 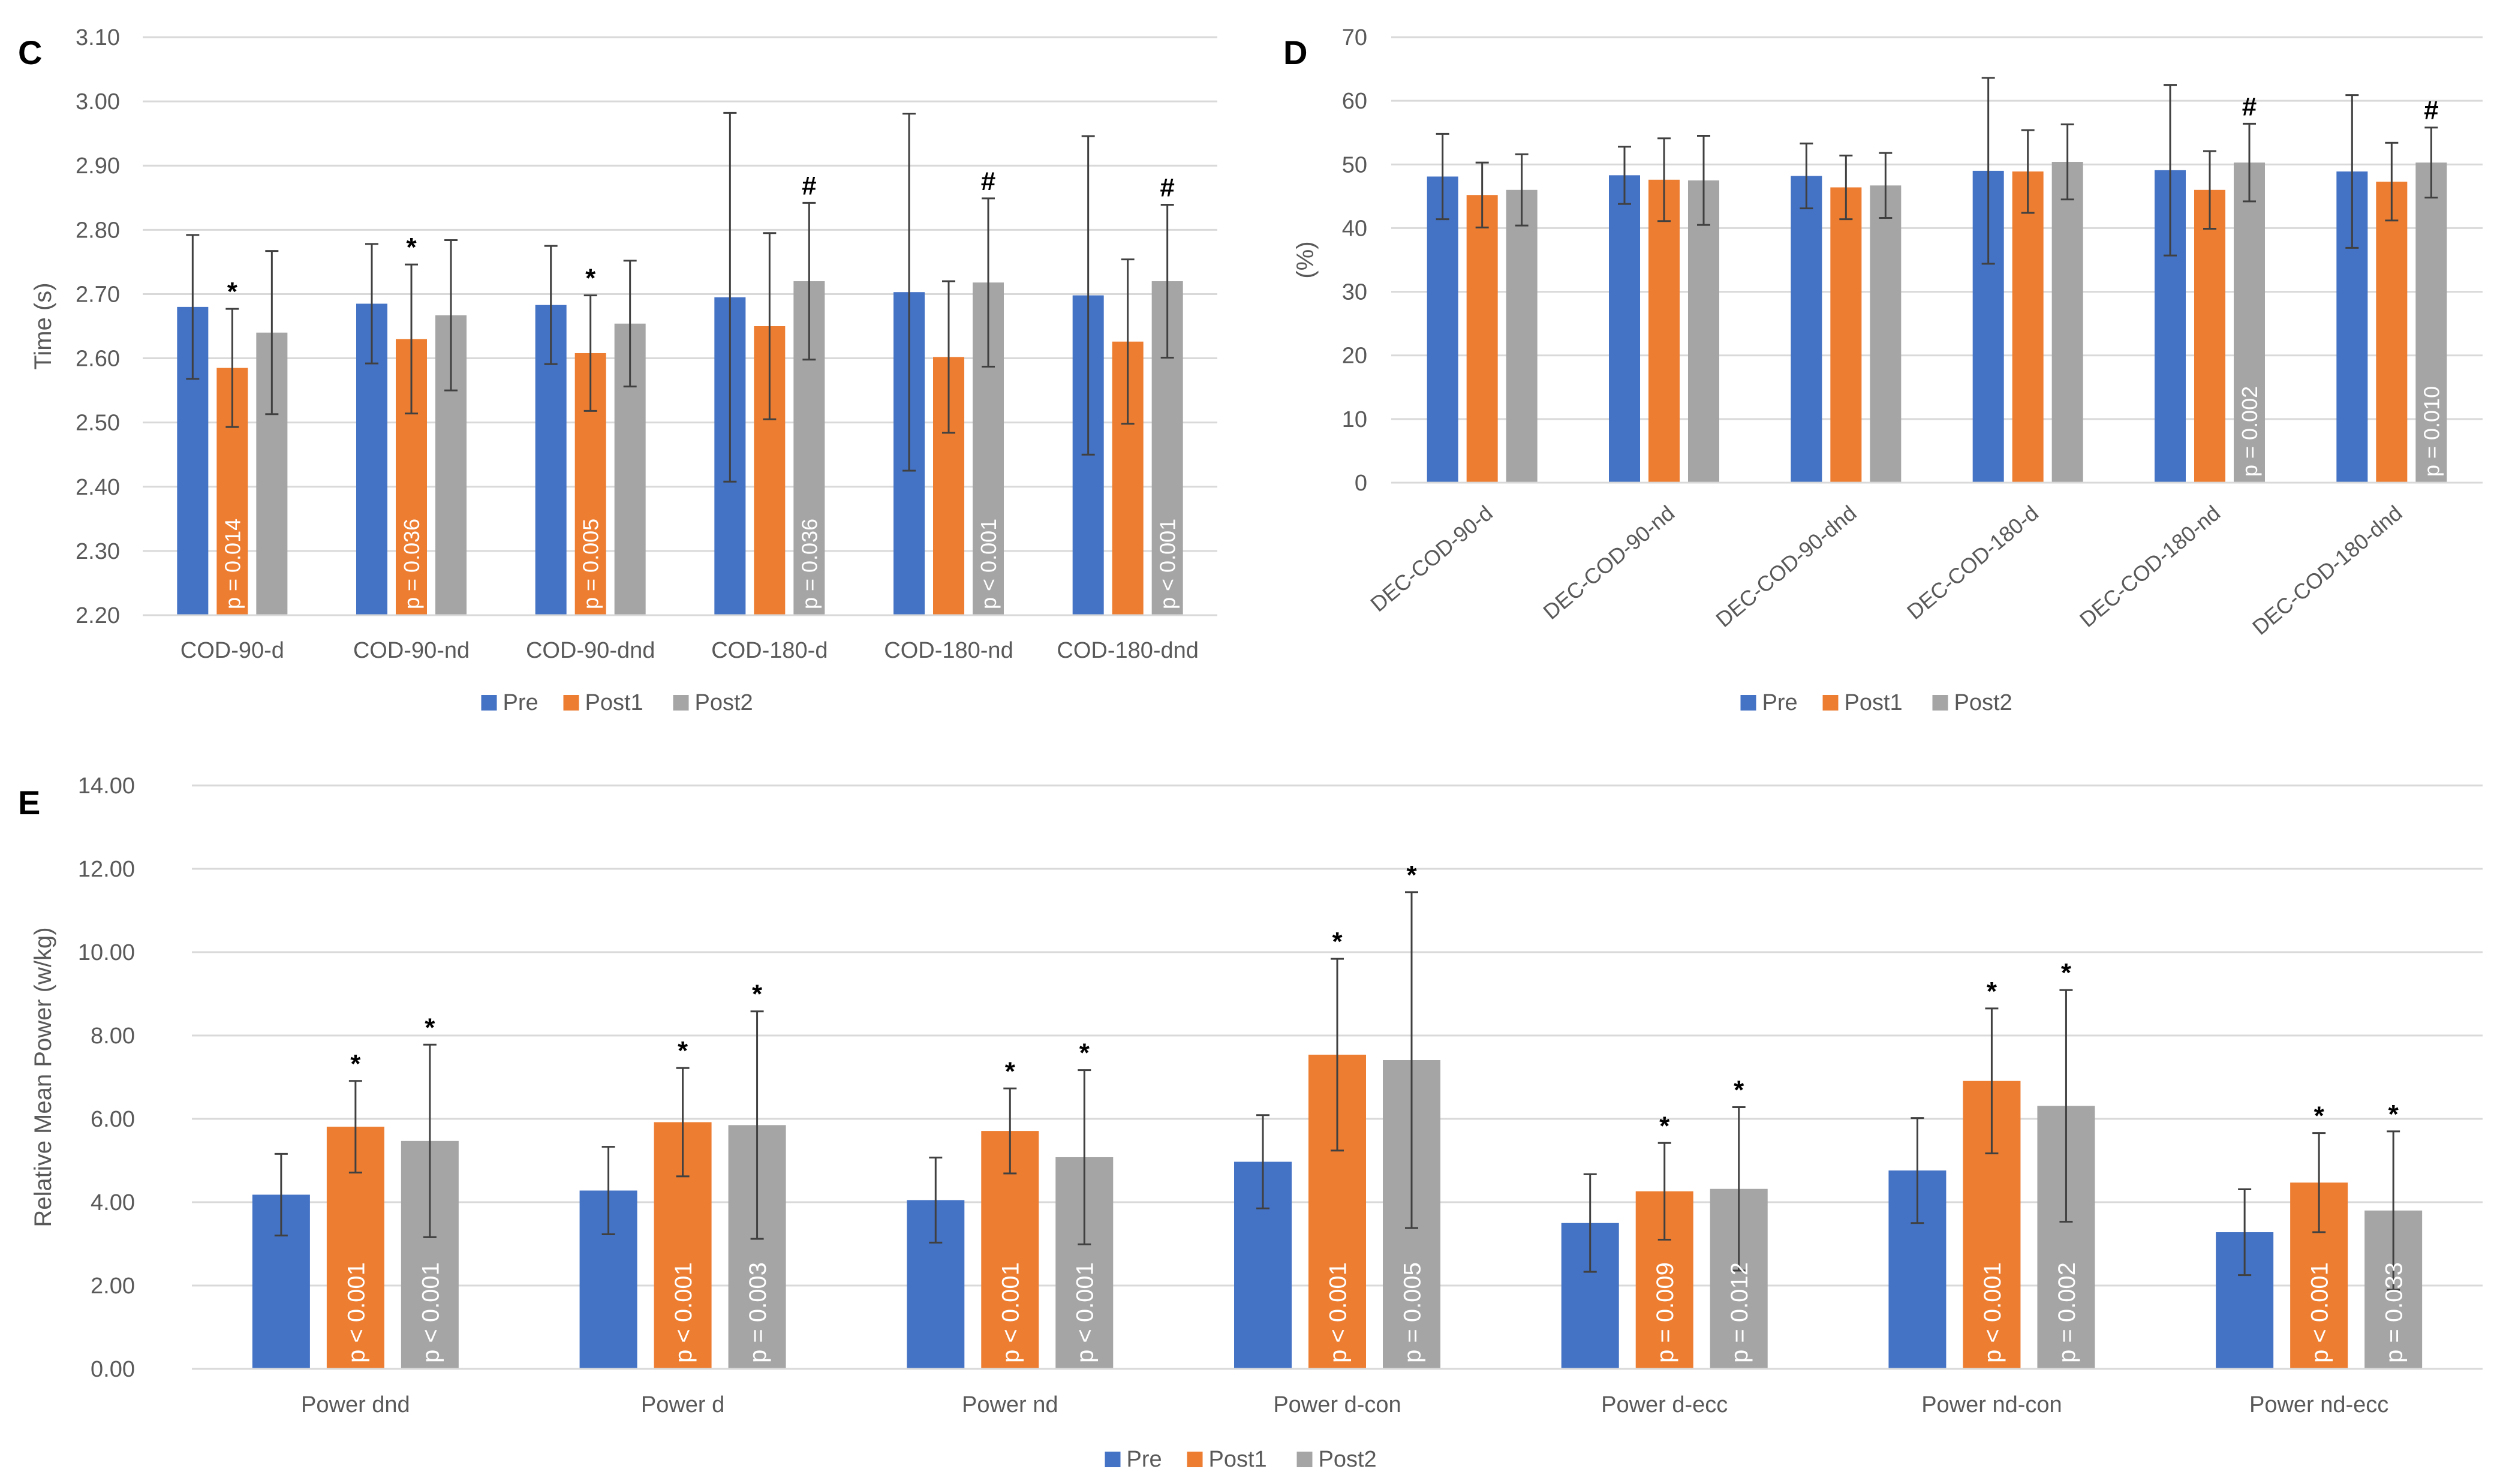 I want to click on y-tick-label: 2.30, so click(x=98, y=551).